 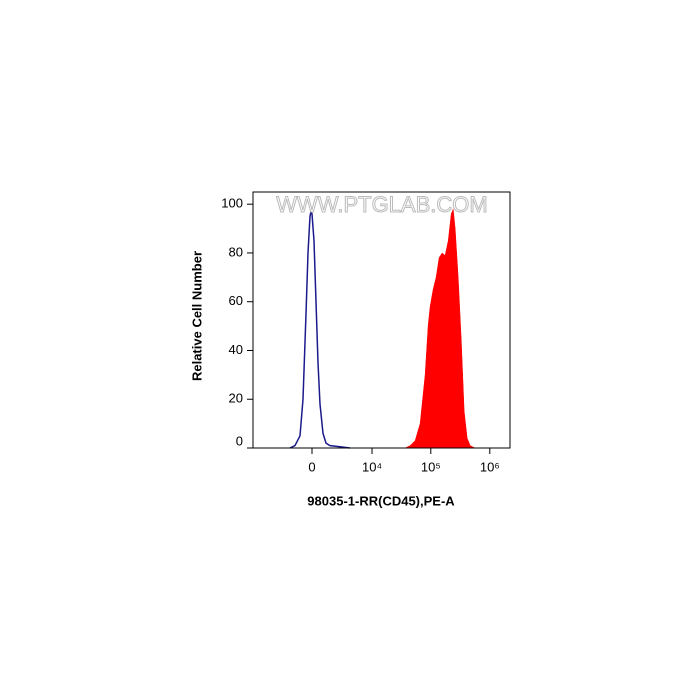 What do you see at coordinates (239, 440) in the screenshot?
I see `y-tick-label: 0` at bounding box center [239, 440].